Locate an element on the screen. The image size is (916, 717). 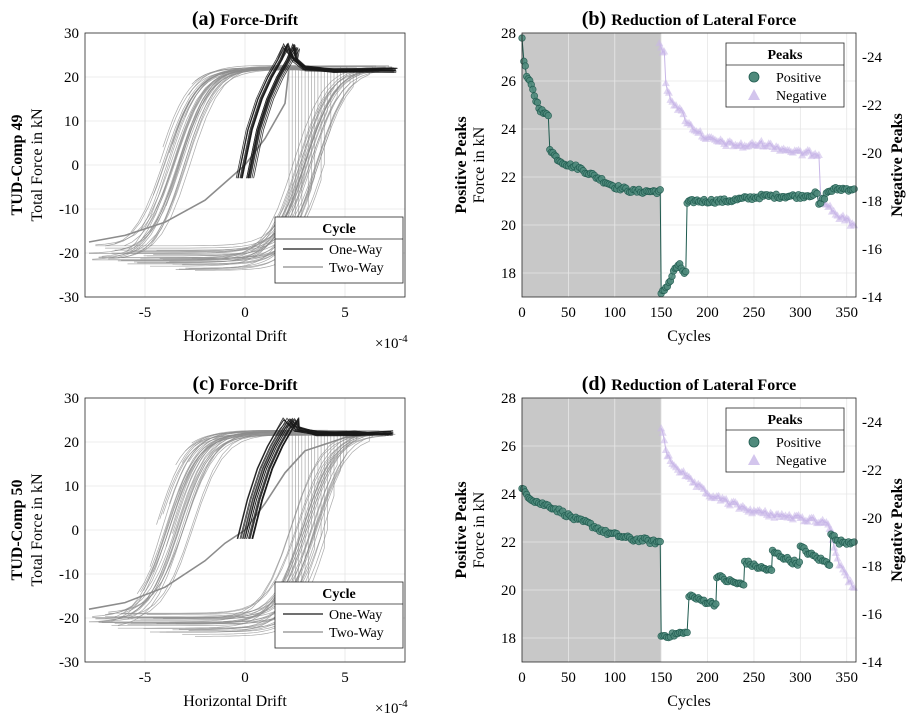
y-tick-label: 28 is located at coordinates (508, 399).